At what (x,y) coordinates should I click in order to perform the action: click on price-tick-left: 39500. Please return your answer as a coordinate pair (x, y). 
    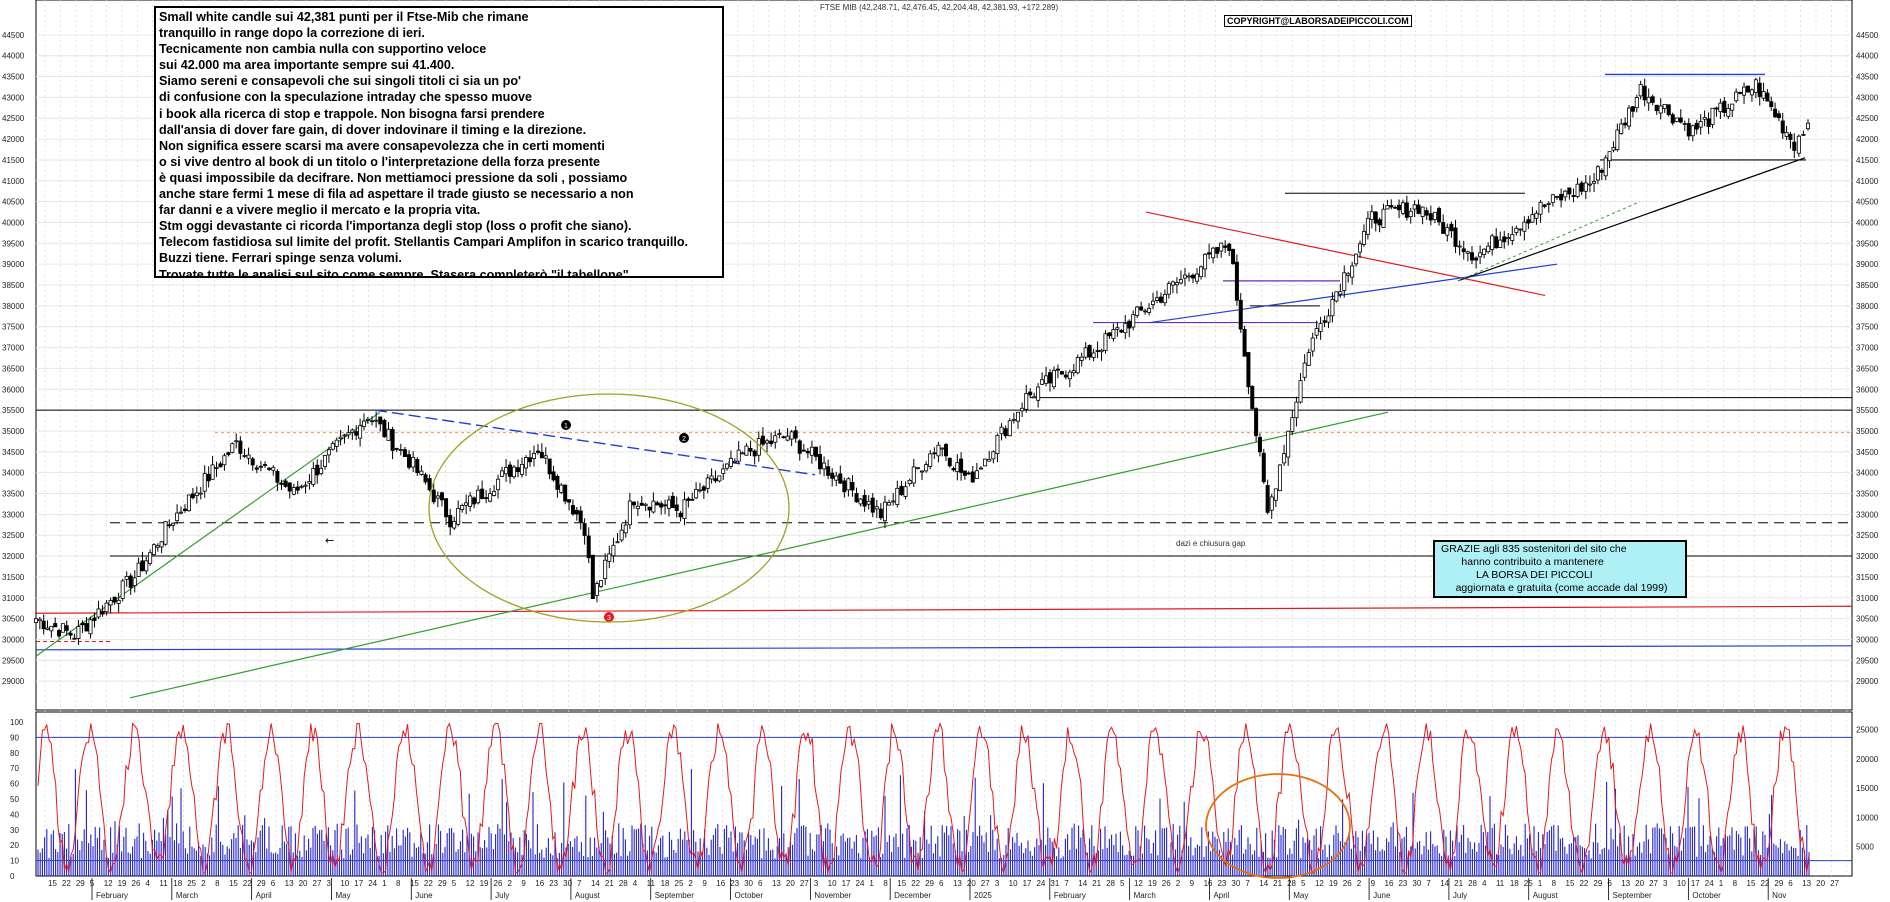
    Looking at the image, I should click on (13, 243).